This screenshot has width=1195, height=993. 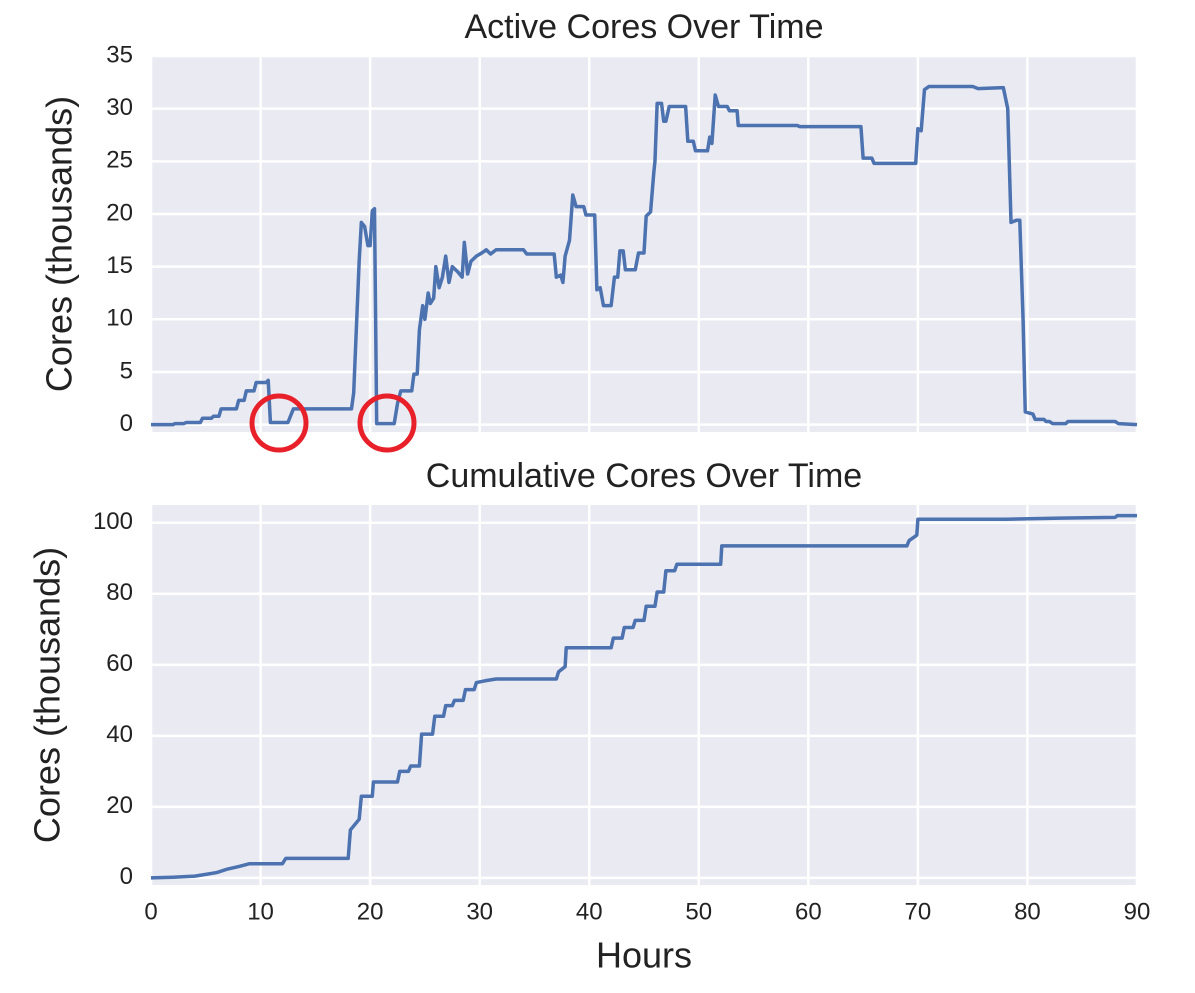 What do you see at coordinates (119, 54) in the screenshot?
I see `y-tick-label: 35` at bounding box center [119, 54].